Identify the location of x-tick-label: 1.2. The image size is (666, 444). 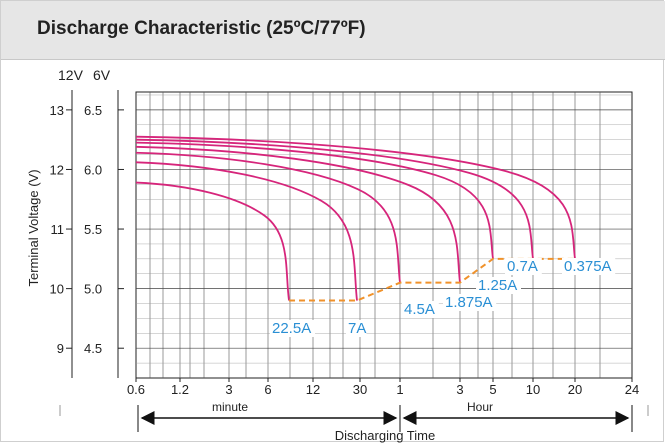
(180, 389).